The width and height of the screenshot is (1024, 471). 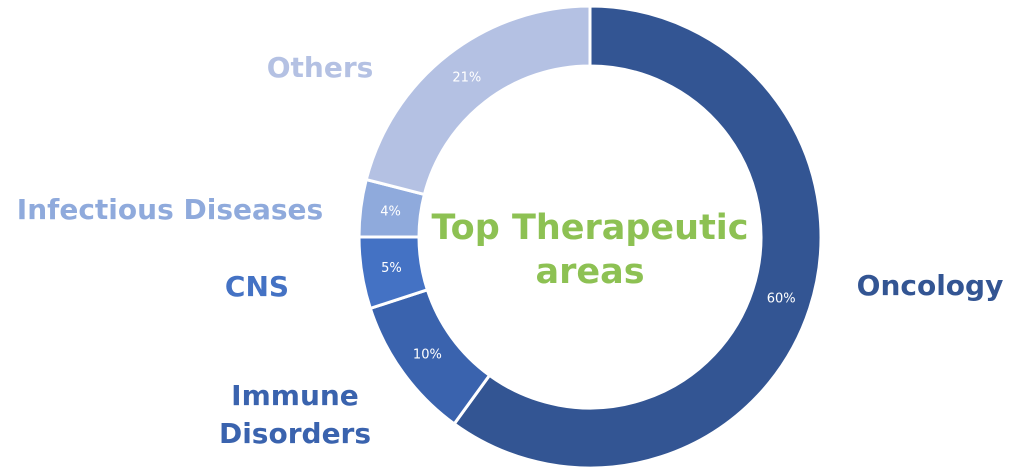 What do you see at coordinates (427, 355) in the screenshot?
I see `value-label: 10%` at bounding box center [427, 355].